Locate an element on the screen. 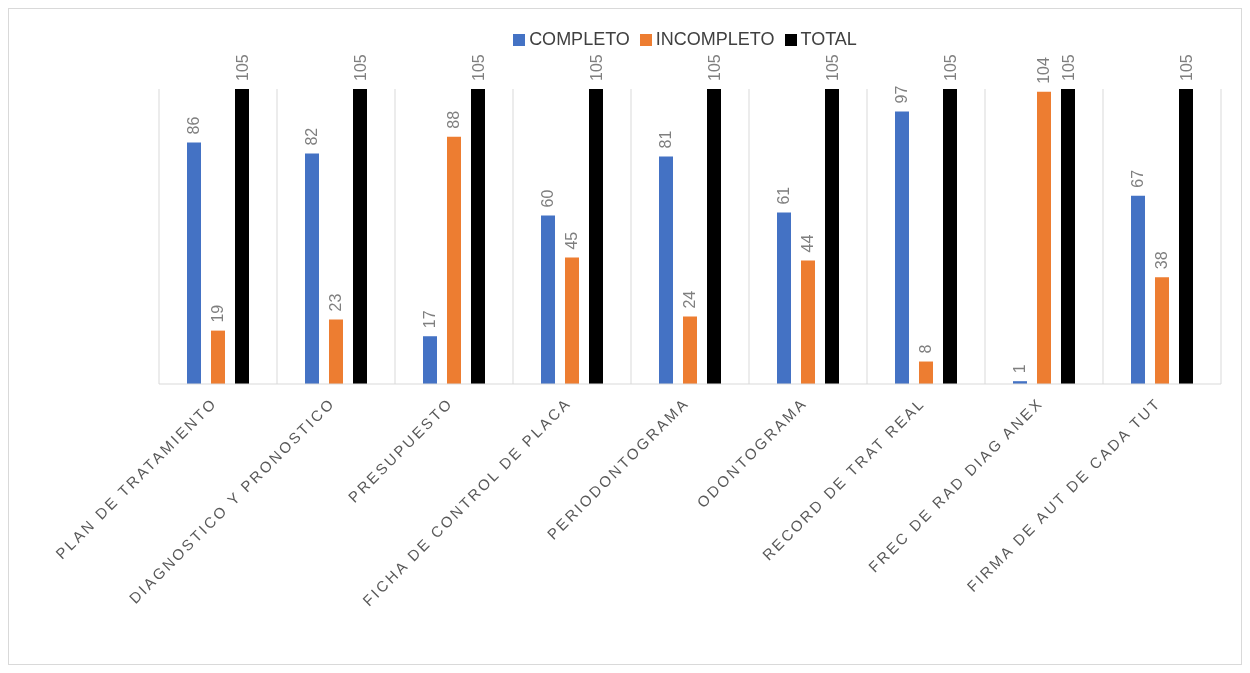 This screenshot has height=673, width=1250. data-label: 60 is located at coordinates (548, 198).